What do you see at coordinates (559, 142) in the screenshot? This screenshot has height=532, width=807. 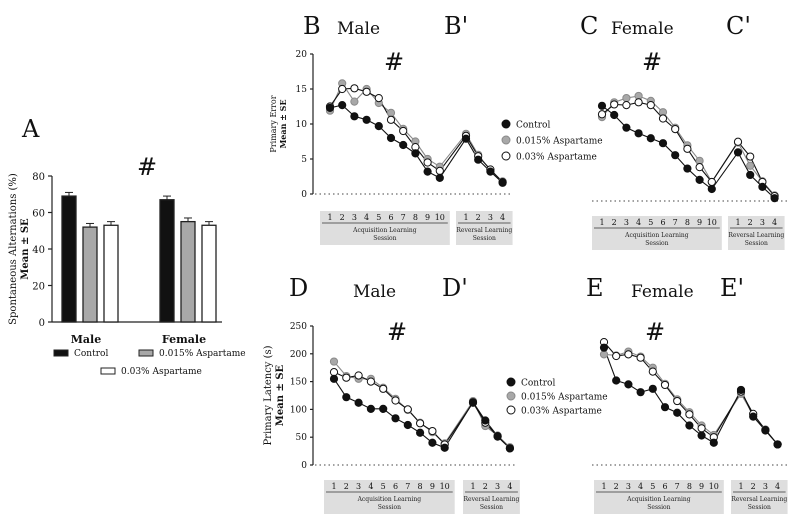 I see `legend-error-label: 0.015% Aspartame` at bounding box center [559, 142].